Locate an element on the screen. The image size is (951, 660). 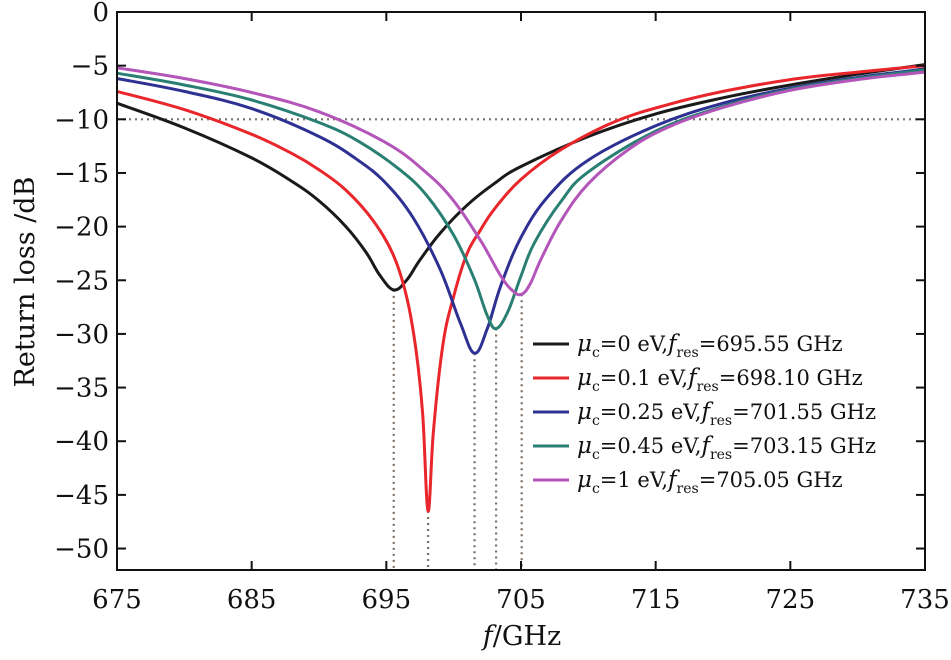
y-tick-label: −30 is located at coordinates (81, 335).